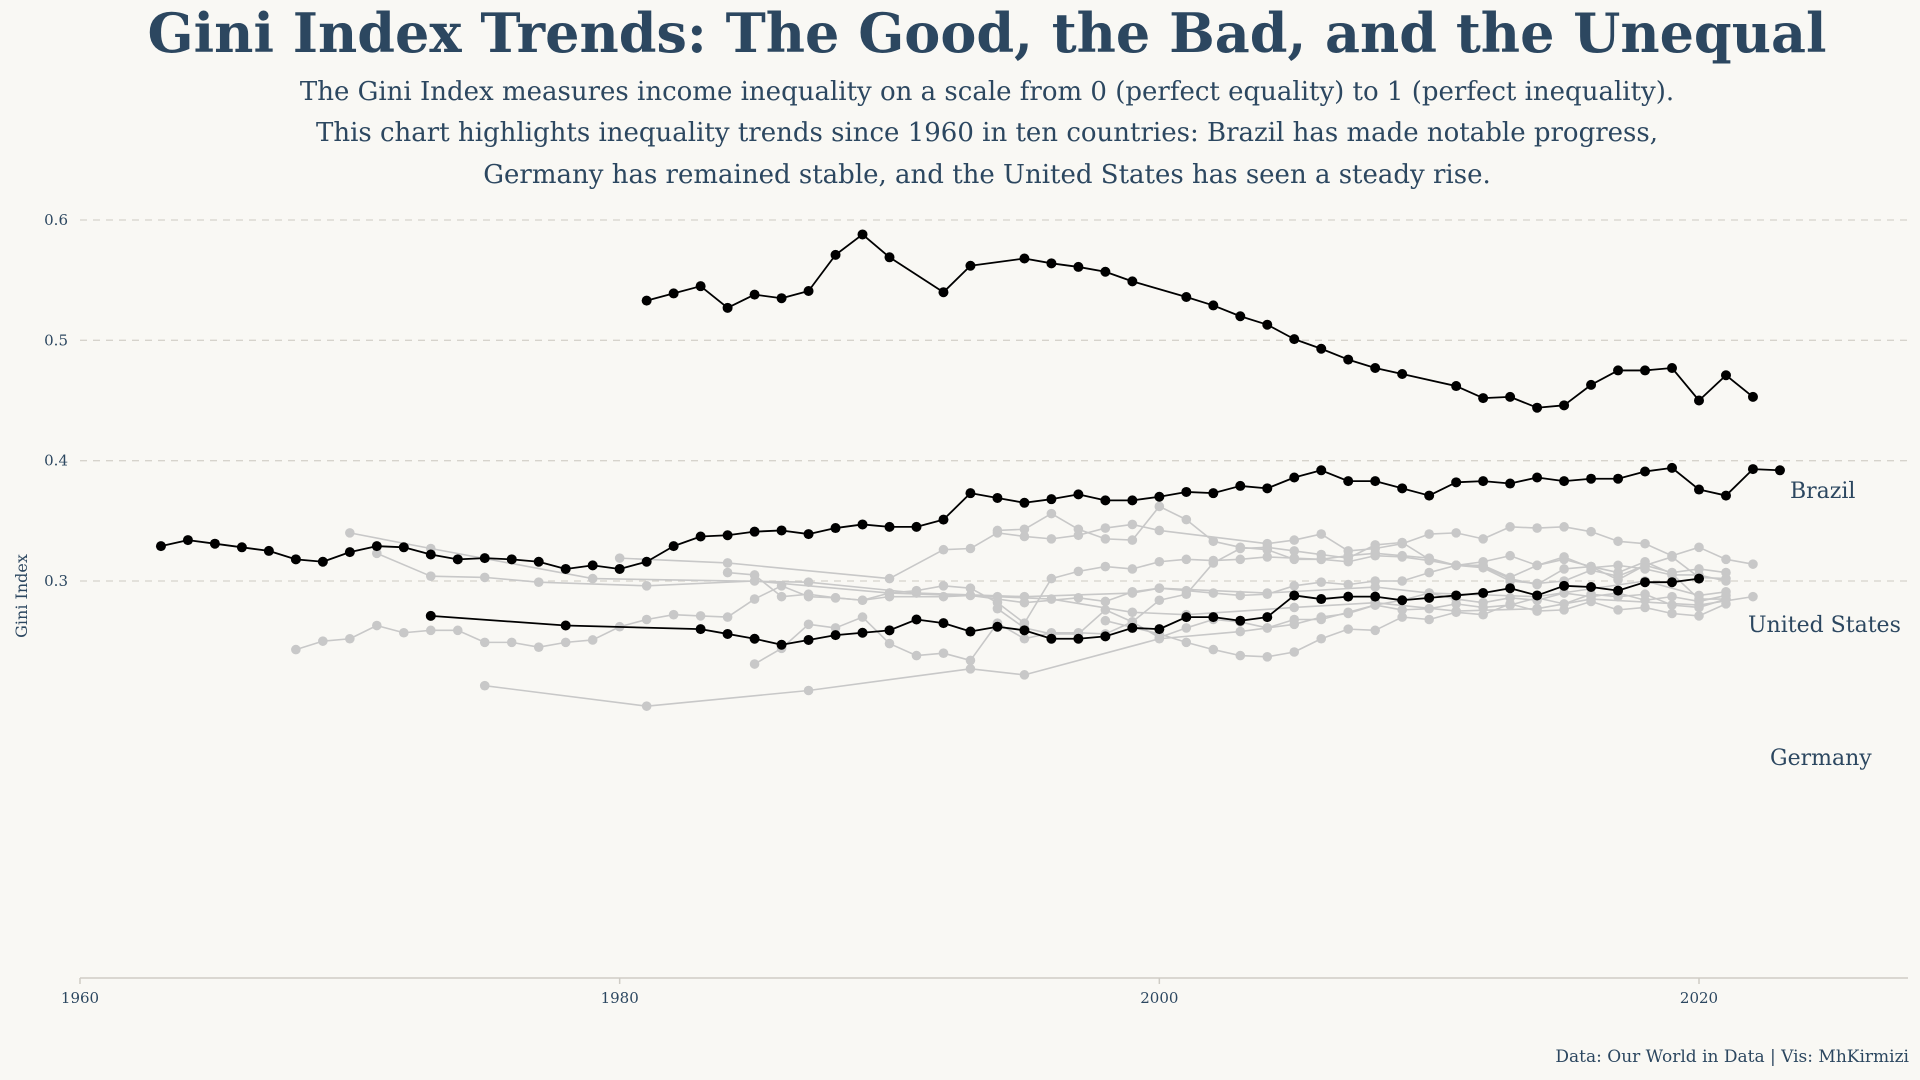  I want to click on y-tick-label: 0.3, so click(56, 581).